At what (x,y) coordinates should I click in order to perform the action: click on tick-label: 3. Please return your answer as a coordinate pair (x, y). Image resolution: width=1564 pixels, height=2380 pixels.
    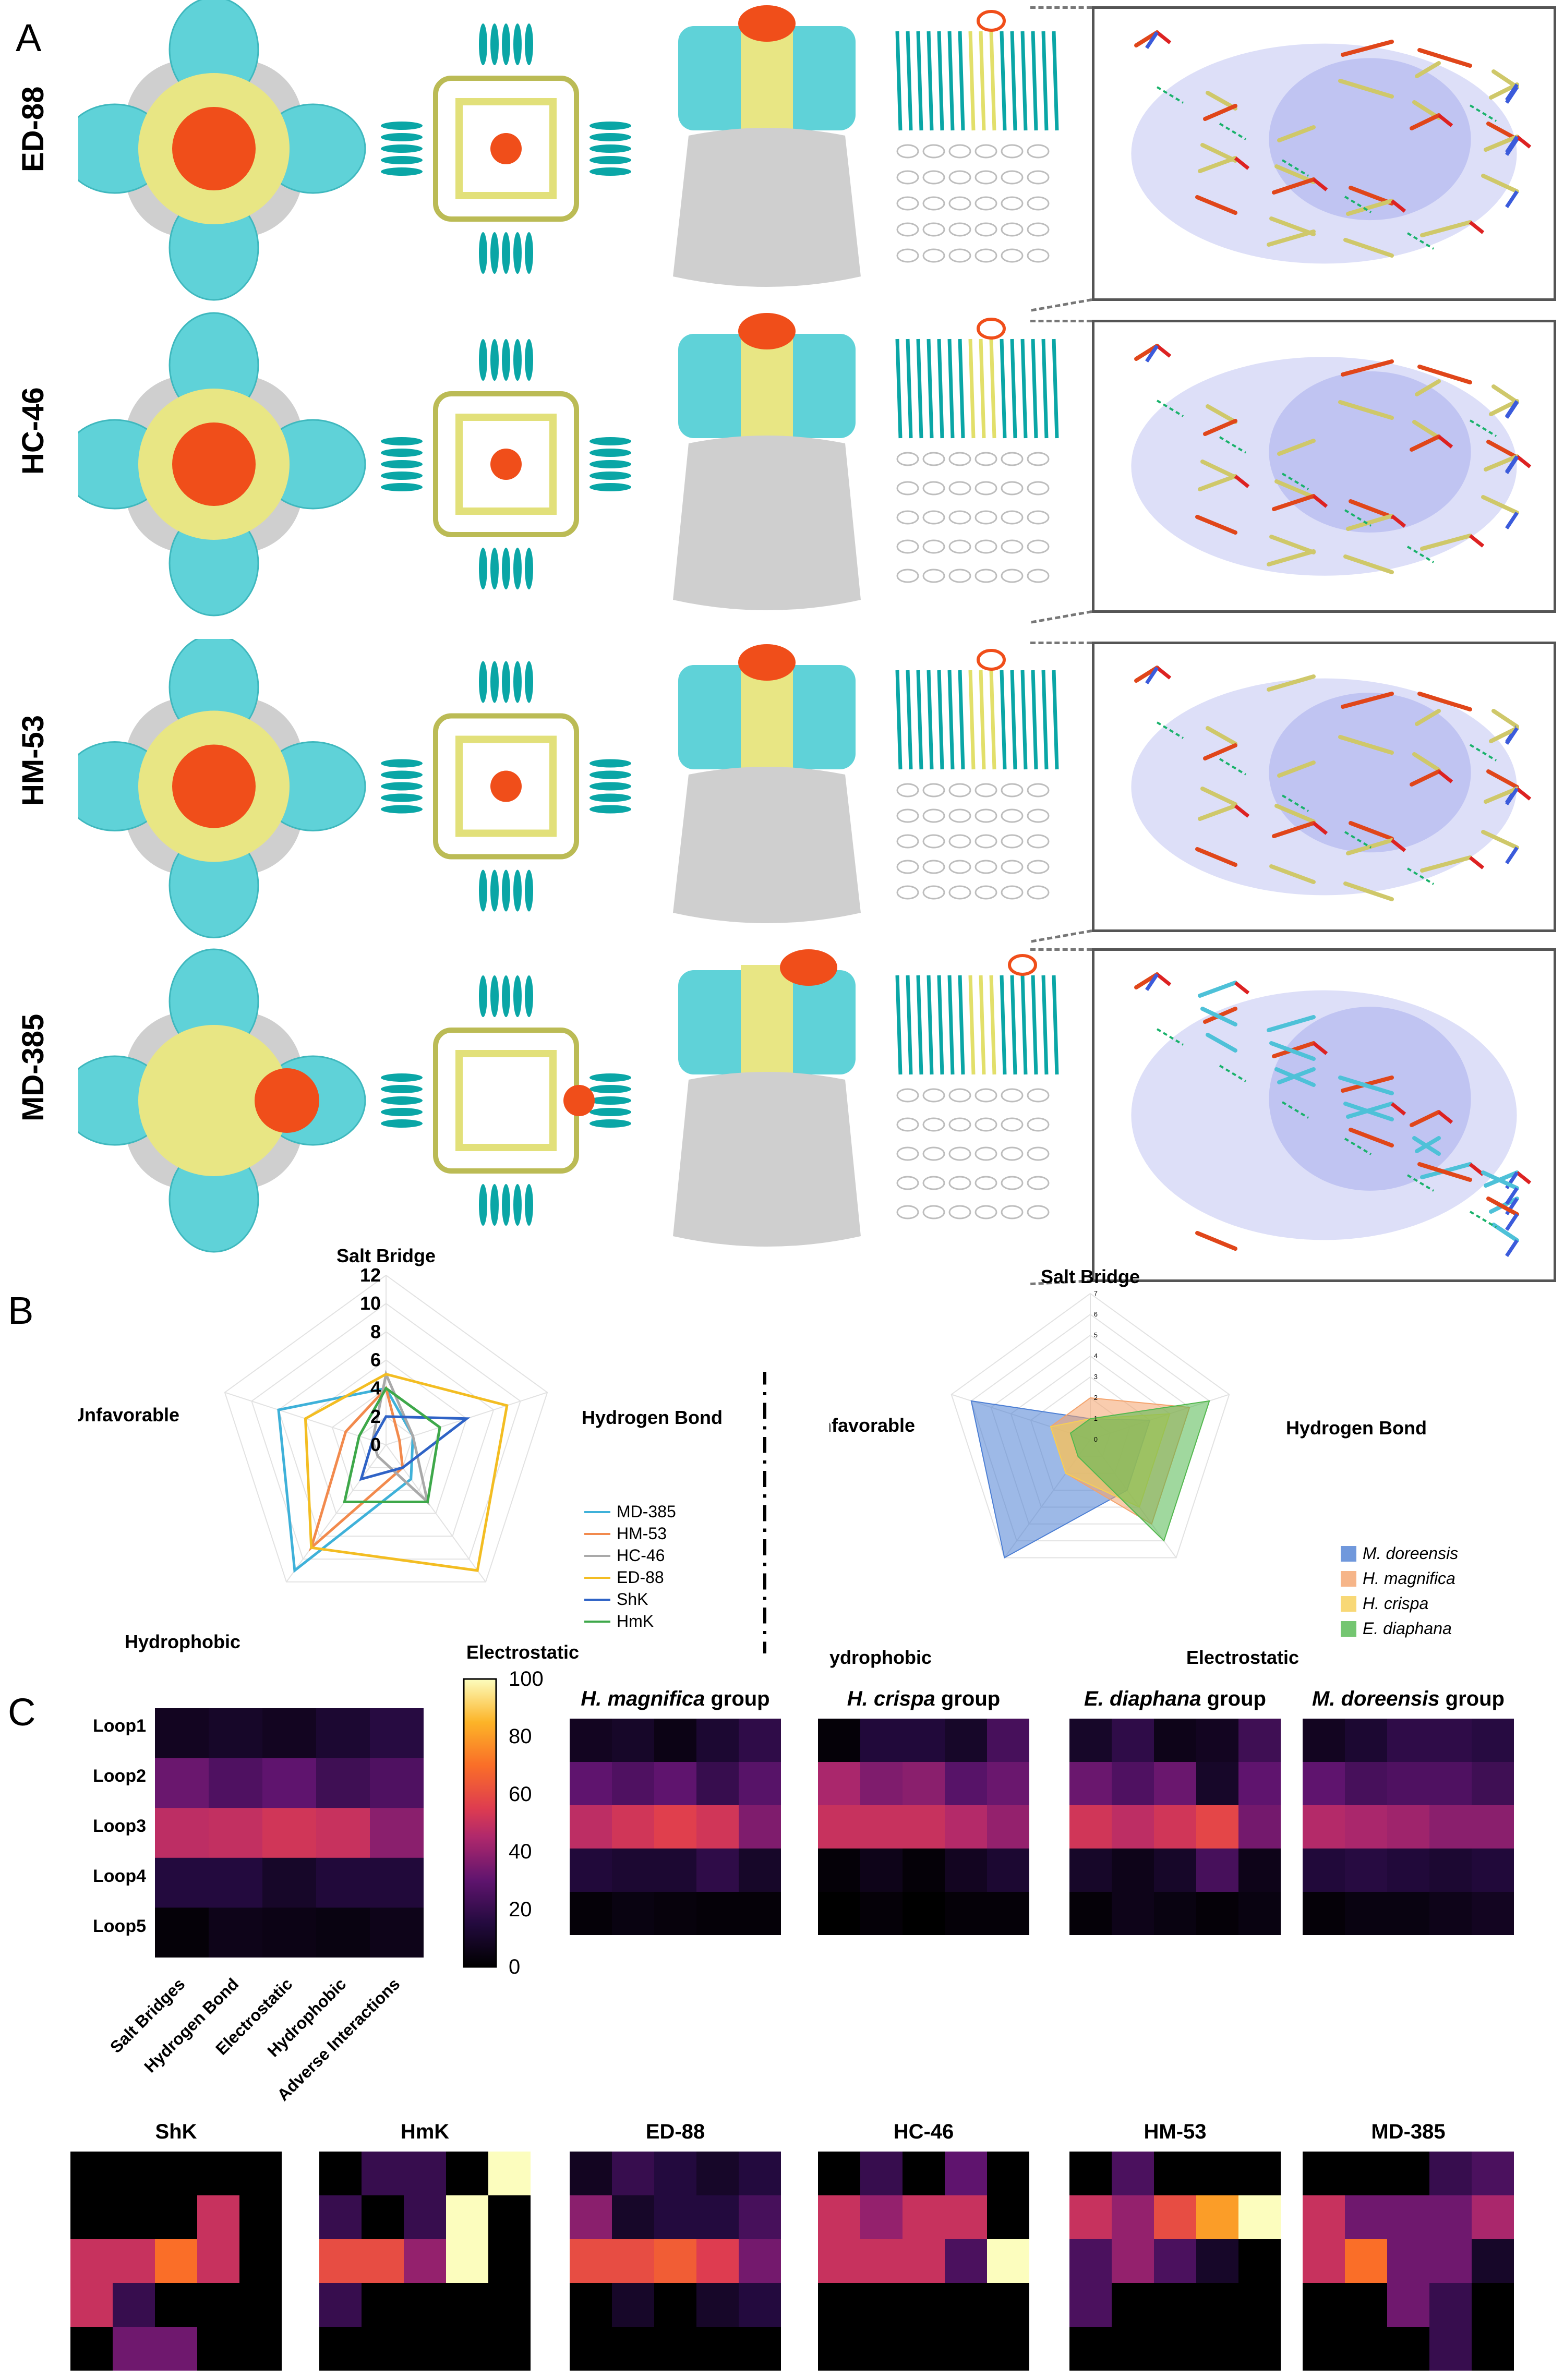
    Looking at the image, I should click on (1096, 1377).